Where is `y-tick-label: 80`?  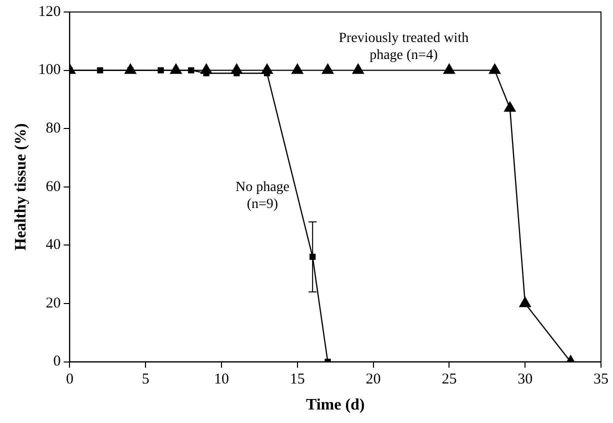
y-tick-label: 80 is located at coordinates (53, 128).